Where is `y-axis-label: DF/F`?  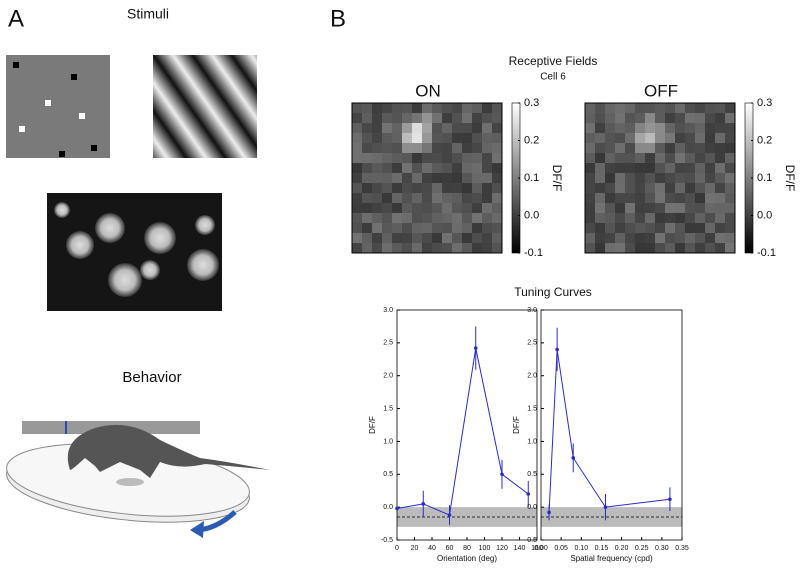 y-axis-label: DF/F is located at coordinates (372, 425).